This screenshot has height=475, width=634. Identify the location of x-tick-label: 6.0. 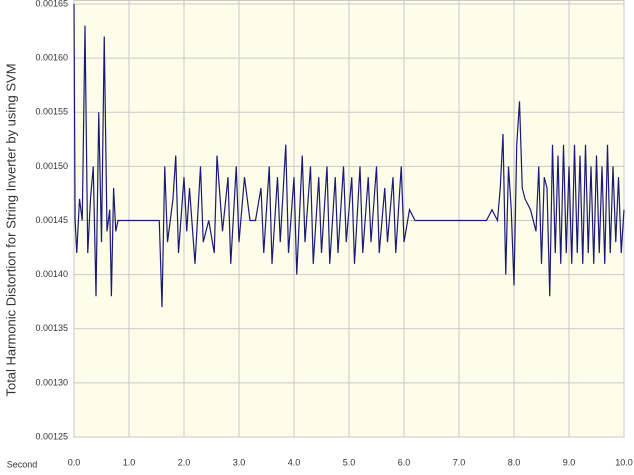
(404, 462).